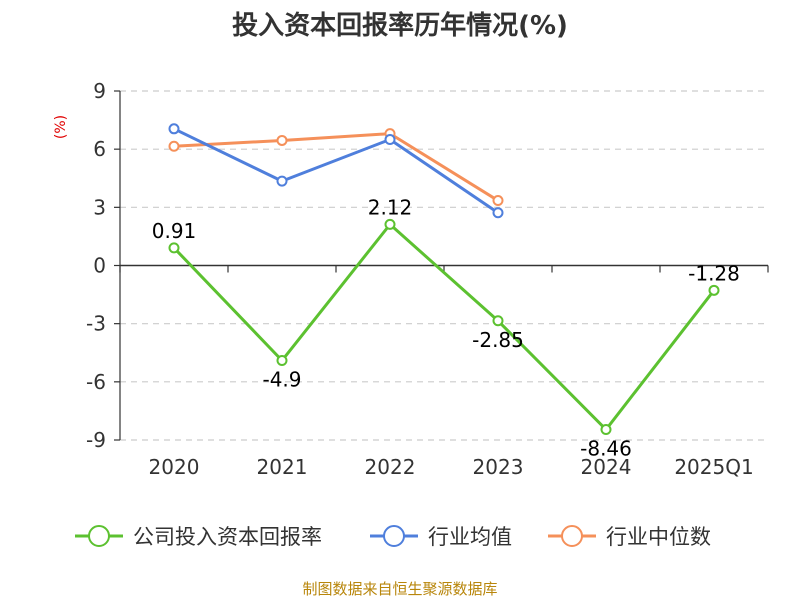  What do you see at coordinates (99, 149) in the screenshot?
I see `y-tick-label-1: 6` at bounding box center [99, 149].